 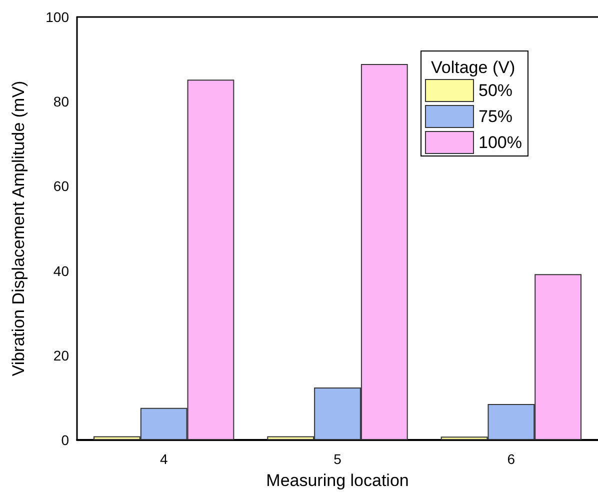 What do you see at coordinates (61, 270) in the screenshot?
I see `y-tick-label: 40` at bounding box center [61, 270].